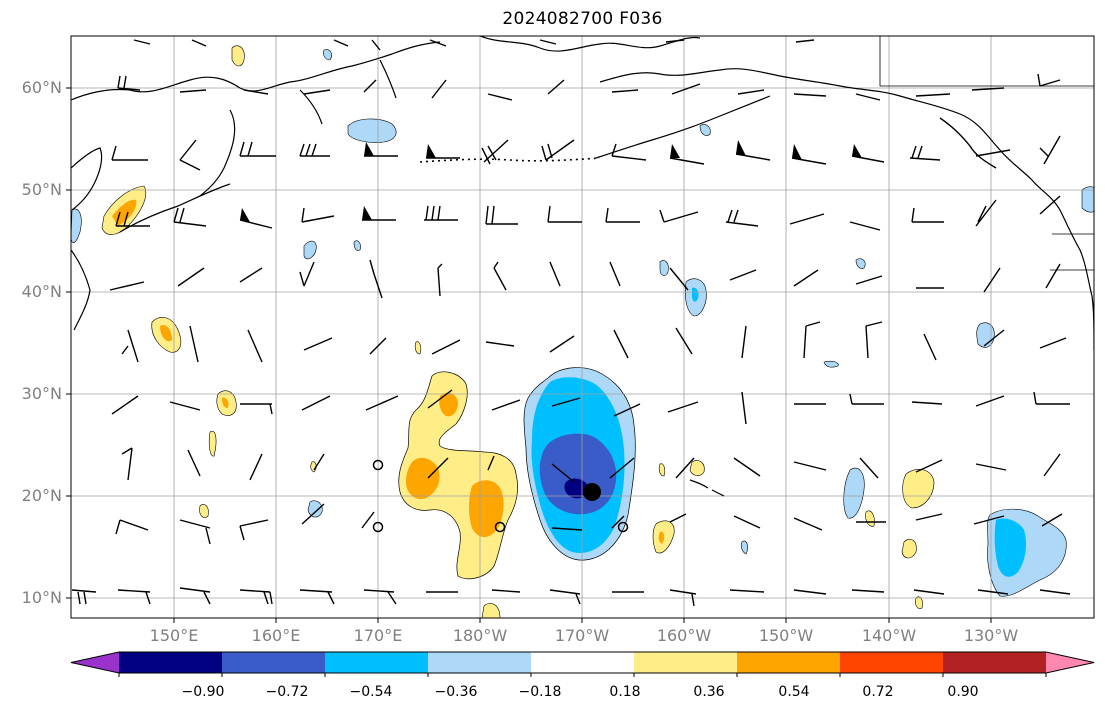 The width and height of the screenshot is (1105, 712). What do you see at coordinates (348, 92) in the screenshot?
I see `coast-bering` at bounding box center [348, 92].